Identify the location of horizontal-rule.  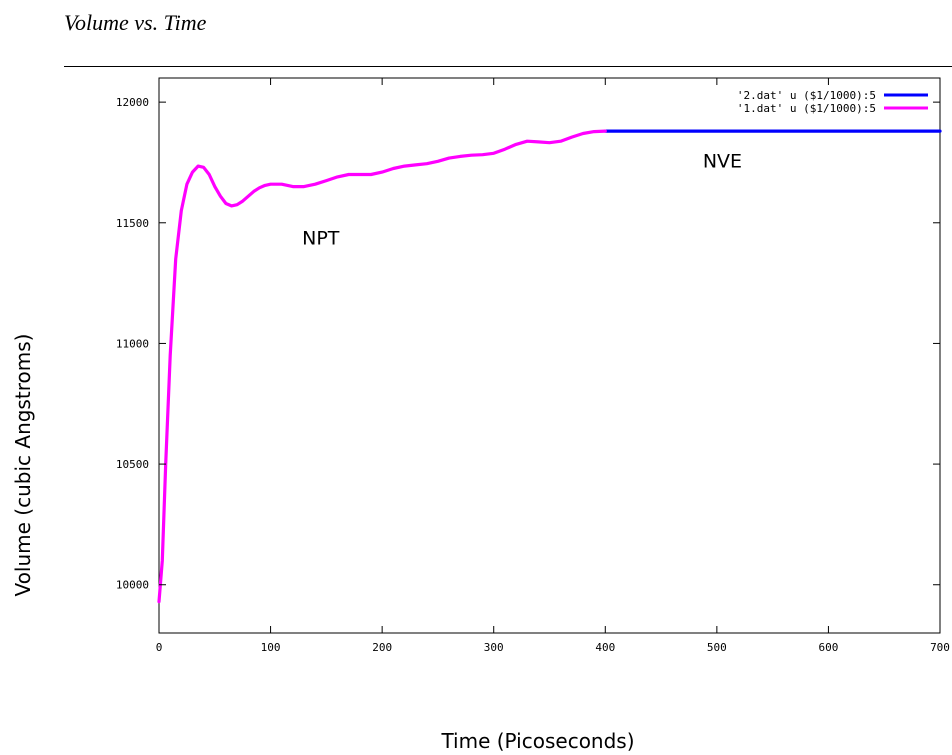
(508, 66).